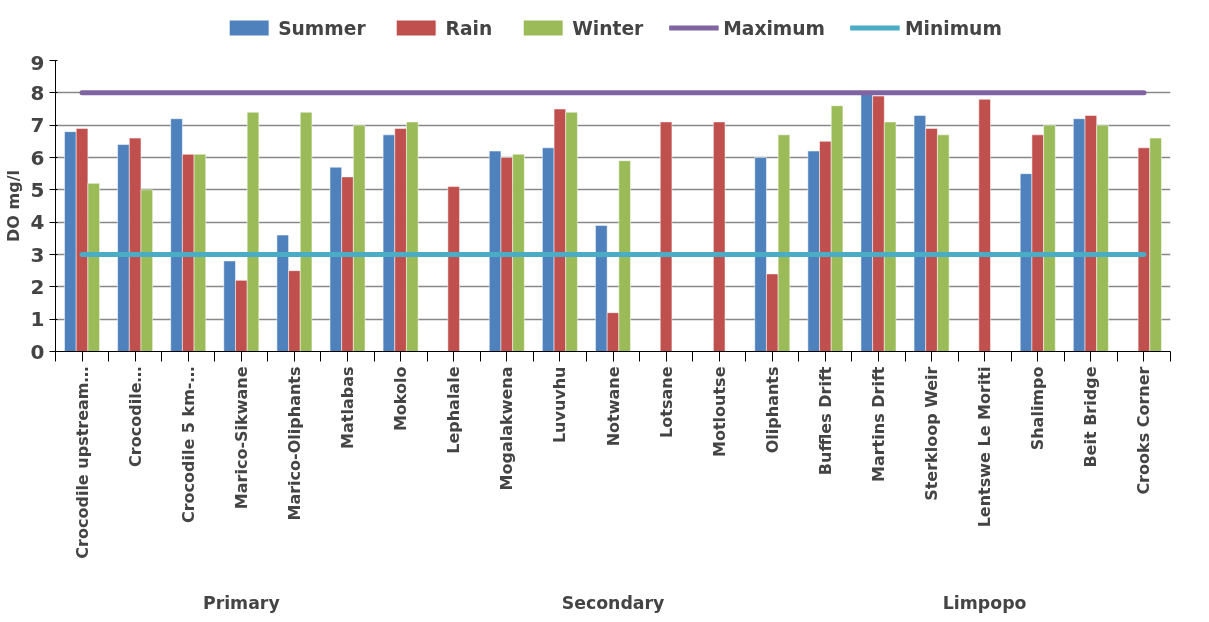 The height and width of the screenshot is (622, 1209). I want to click on x-tick-label: Buffles Drift, so click(825, 421).